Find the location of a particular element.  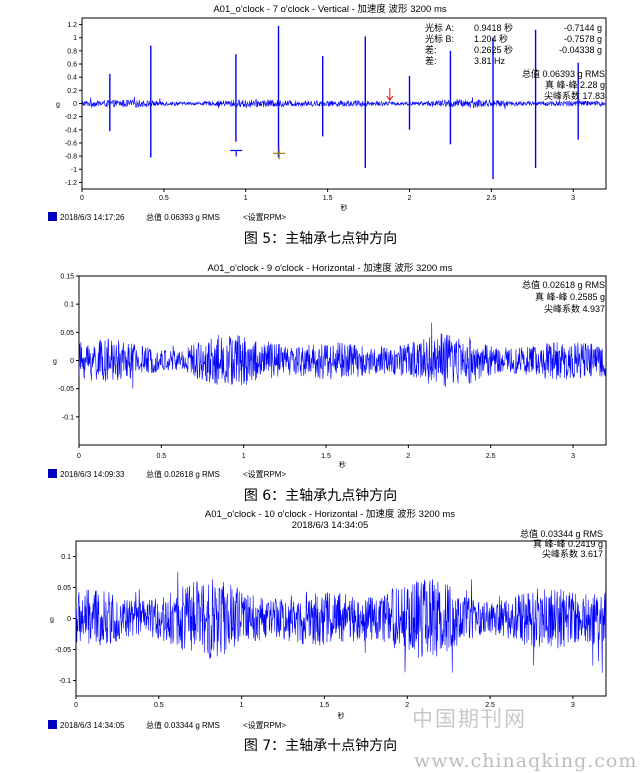

status-overall: 总值 0.06393 g RMS is located at coordinates (183, 217).